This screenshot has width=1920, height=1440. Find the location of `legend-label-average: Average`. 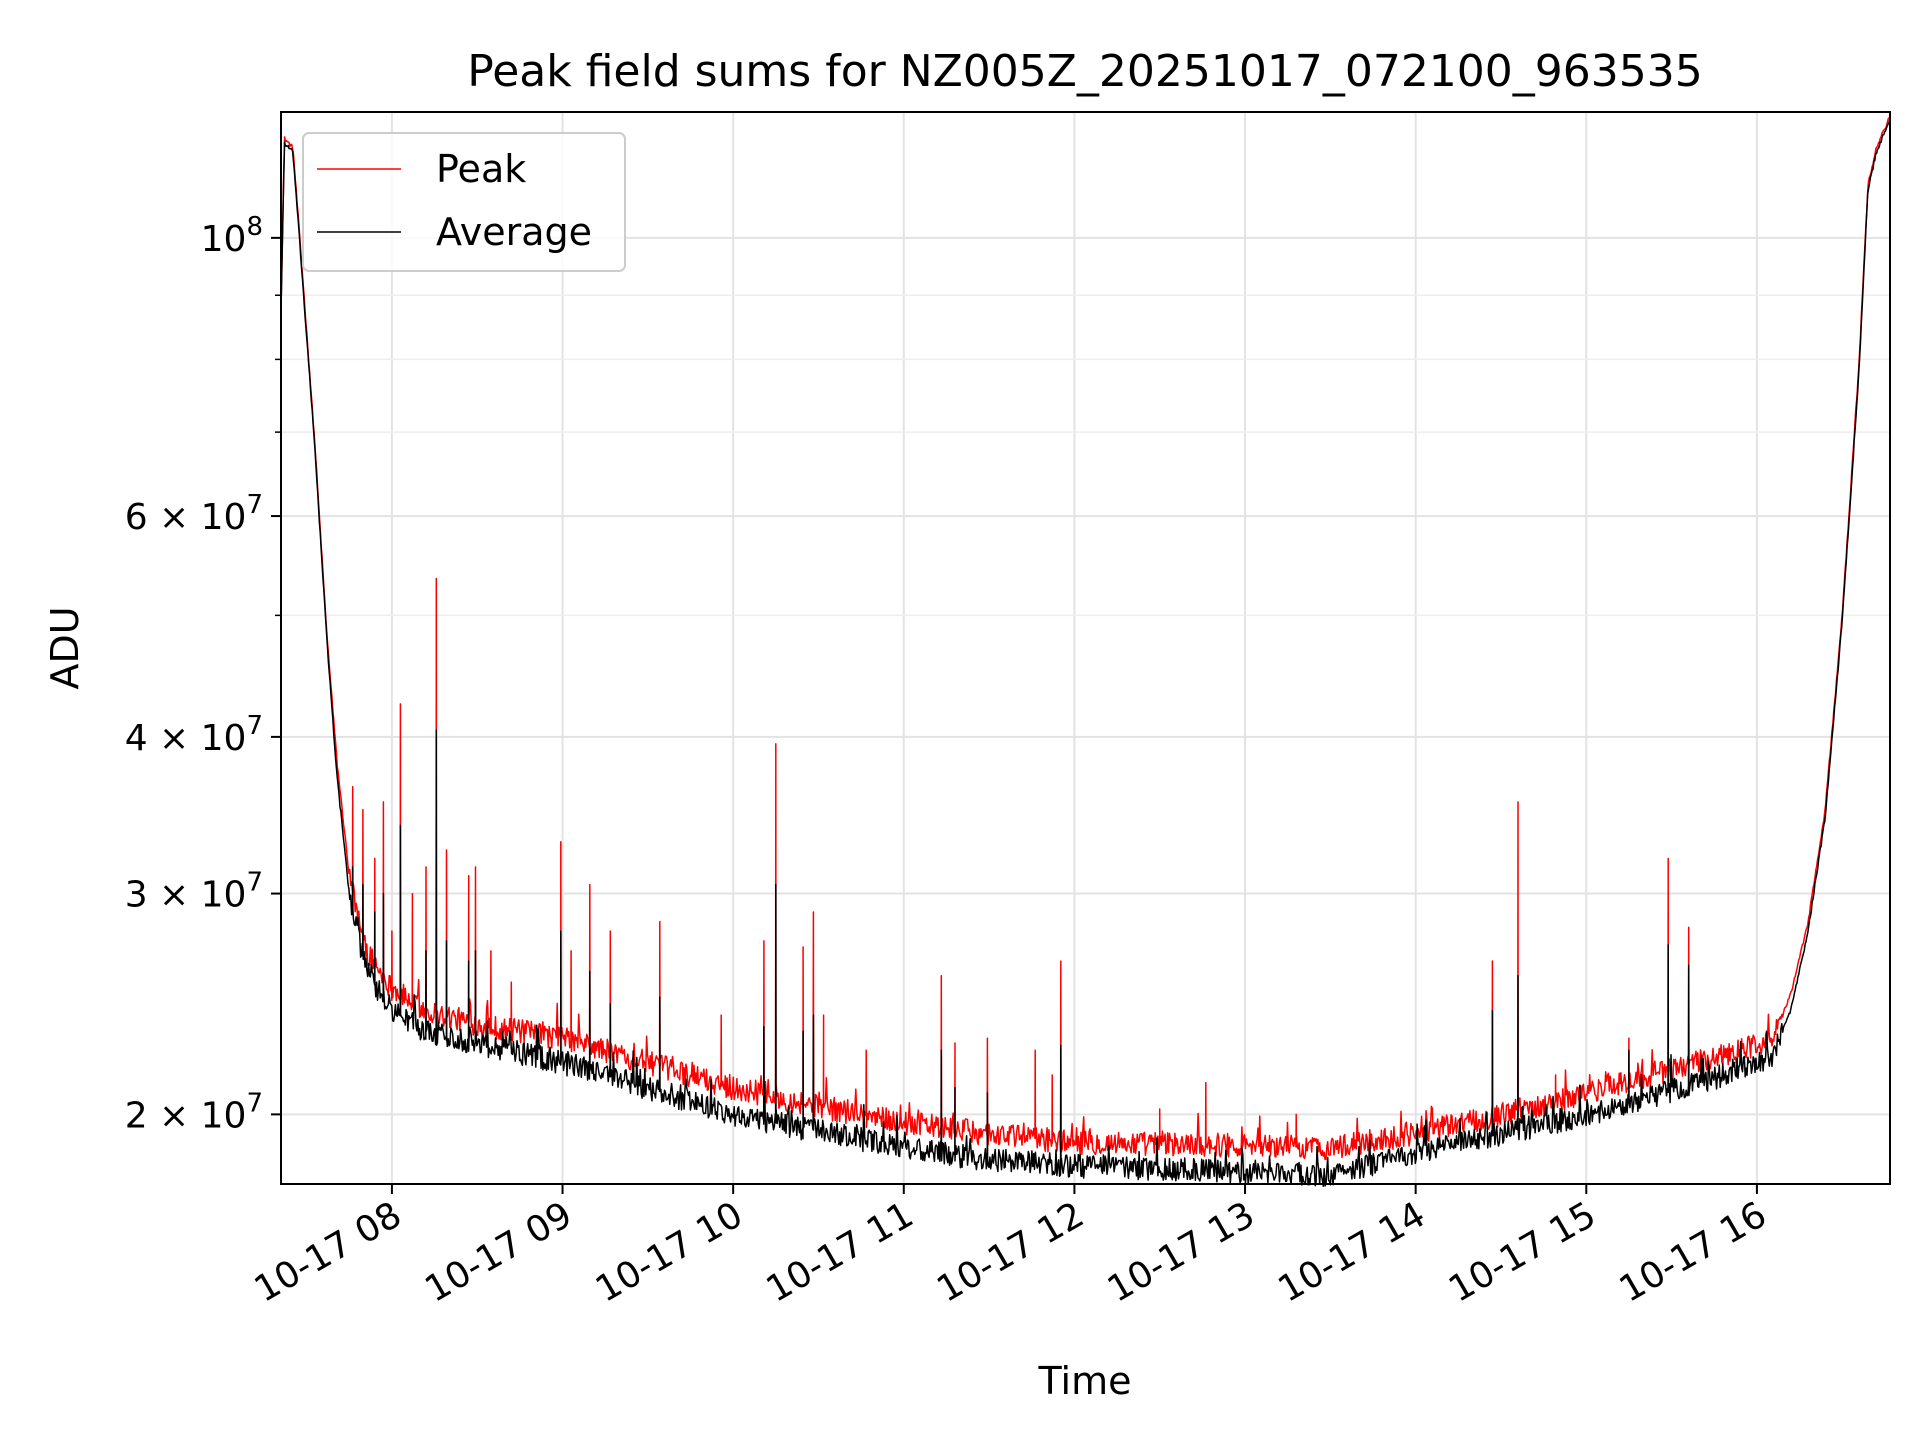

legend-label-average: Average is located at coordinates (514, 232).